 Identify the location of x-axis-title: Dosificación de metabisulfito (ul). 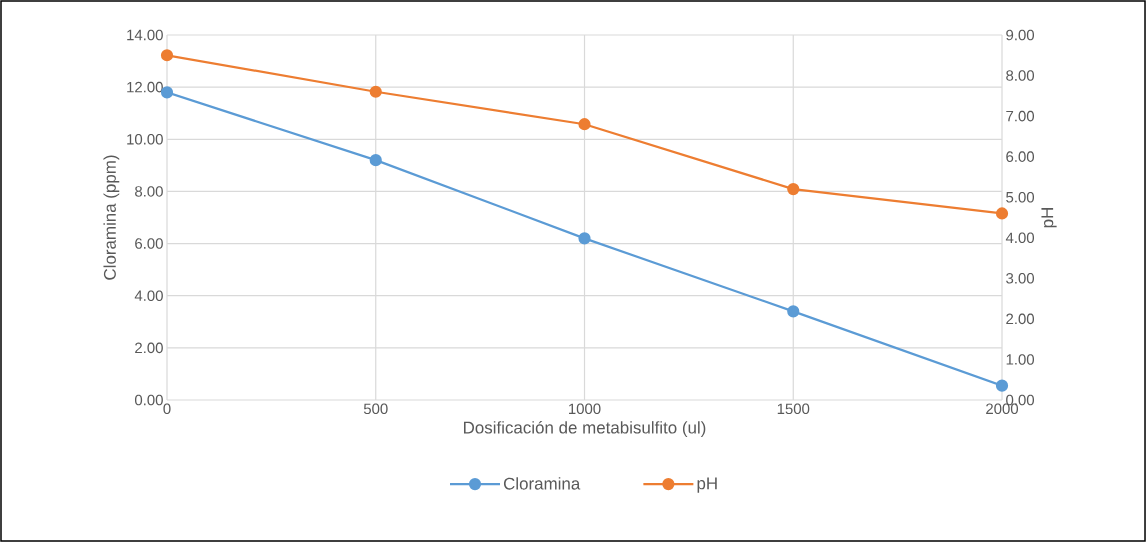
(584, 428).